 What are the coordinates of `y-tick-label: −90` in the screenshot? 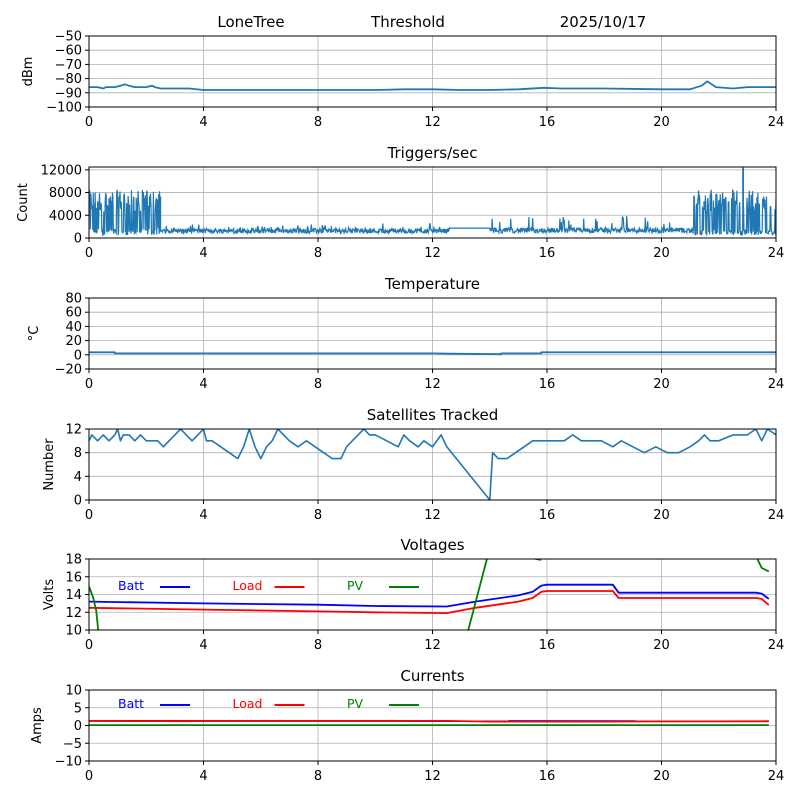 It's located at (68, 93).